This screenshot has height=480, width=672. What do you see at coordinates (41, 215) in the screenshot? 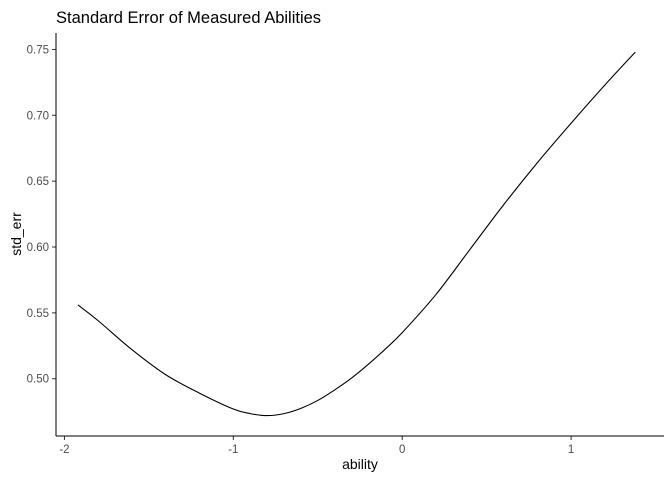
I see `y-axis: 0.50 0.55 0.60 0.65 0.70 0.75` at bounding box center [41, 215].